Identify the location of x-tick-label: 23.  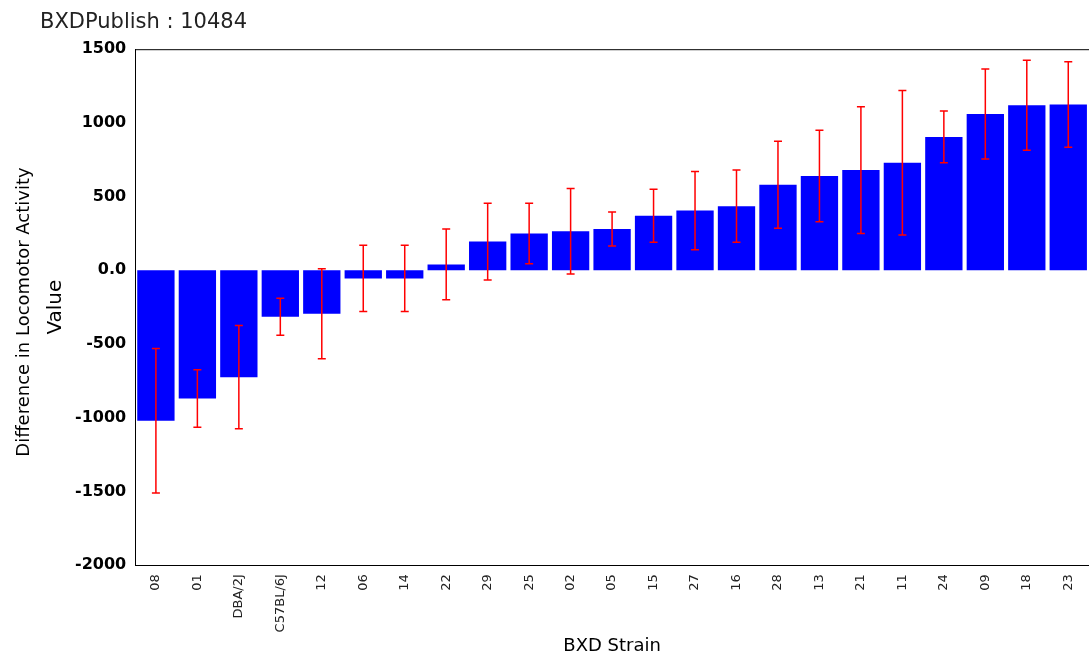
(1067, 582).